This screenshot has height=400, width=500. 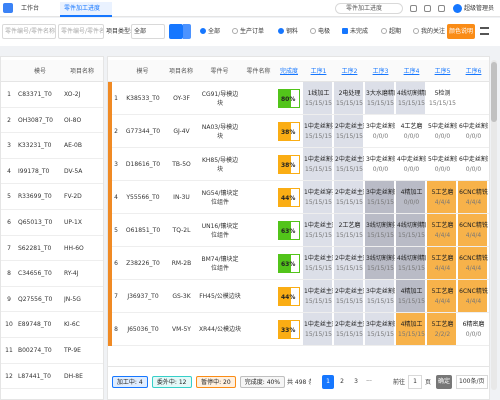 I want to click on logo, so click(x=8, y=8).